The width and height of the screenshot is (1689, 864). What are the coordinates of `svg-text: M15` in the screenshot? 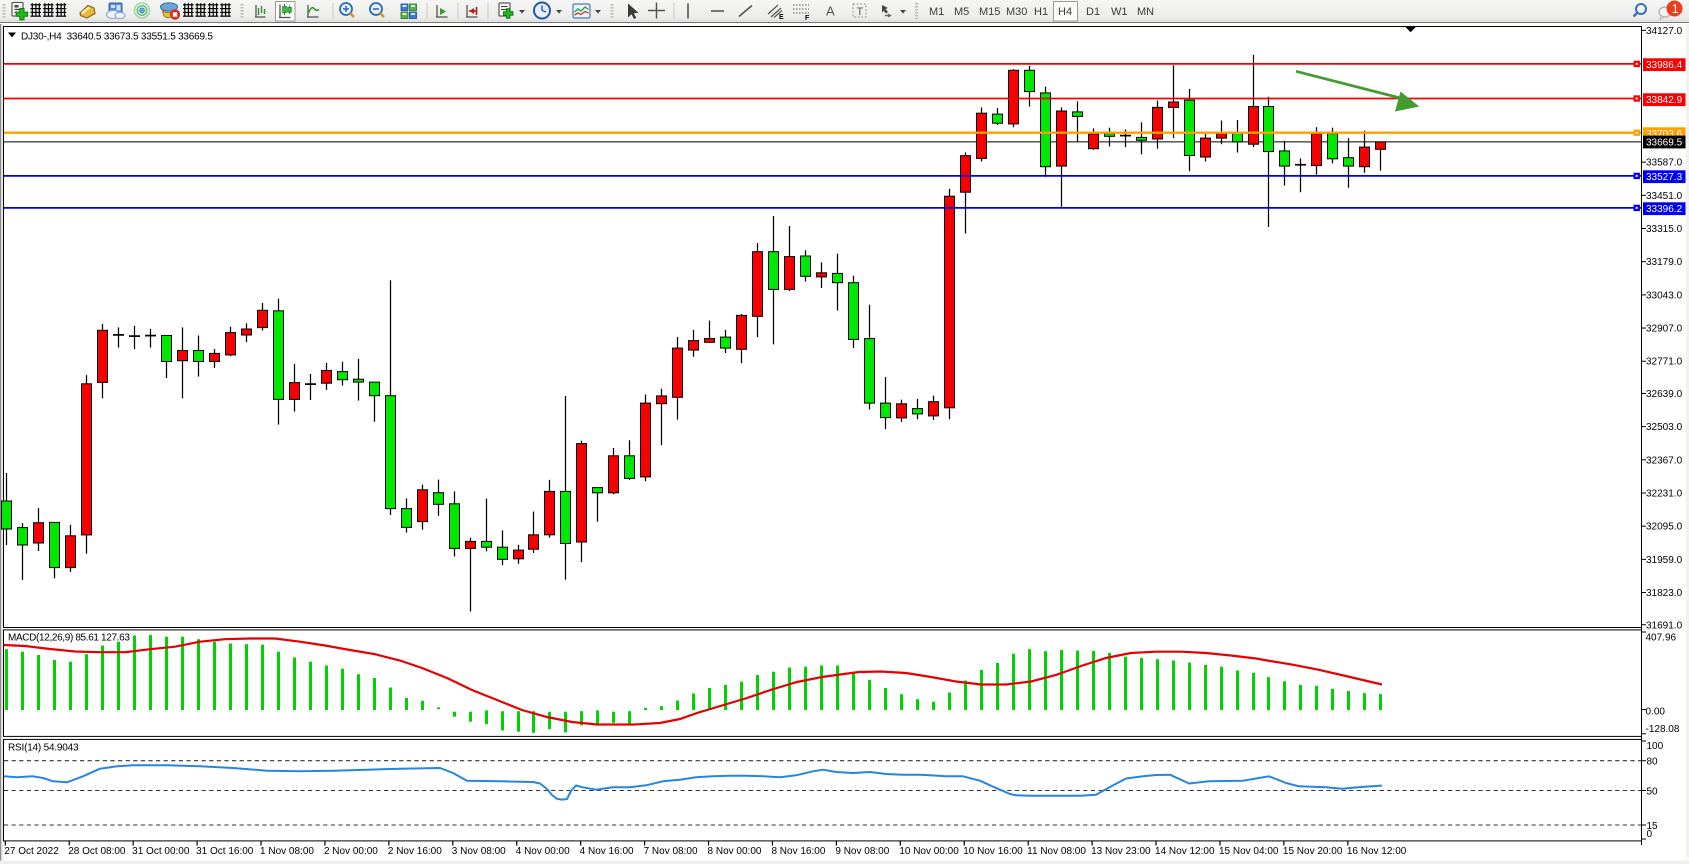 It's located at (989, 12).